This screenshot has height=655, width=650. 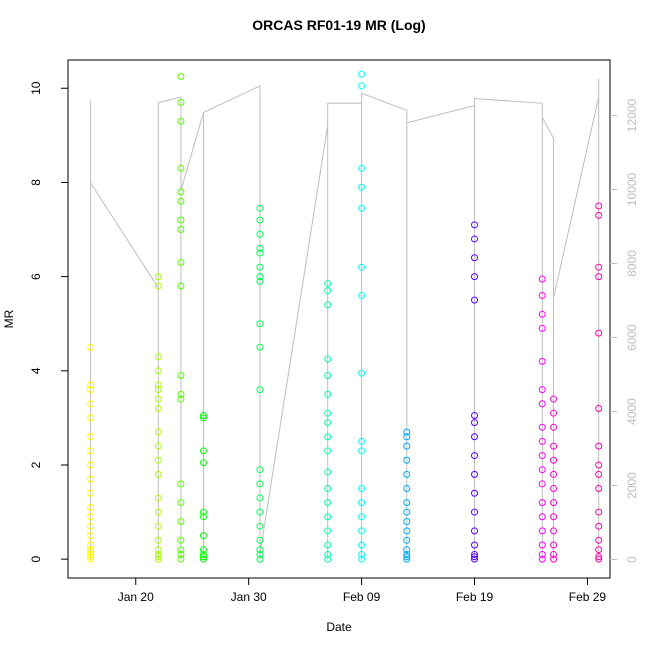 I want to click on y-tick-label: 8, so click(x=36, y=182).